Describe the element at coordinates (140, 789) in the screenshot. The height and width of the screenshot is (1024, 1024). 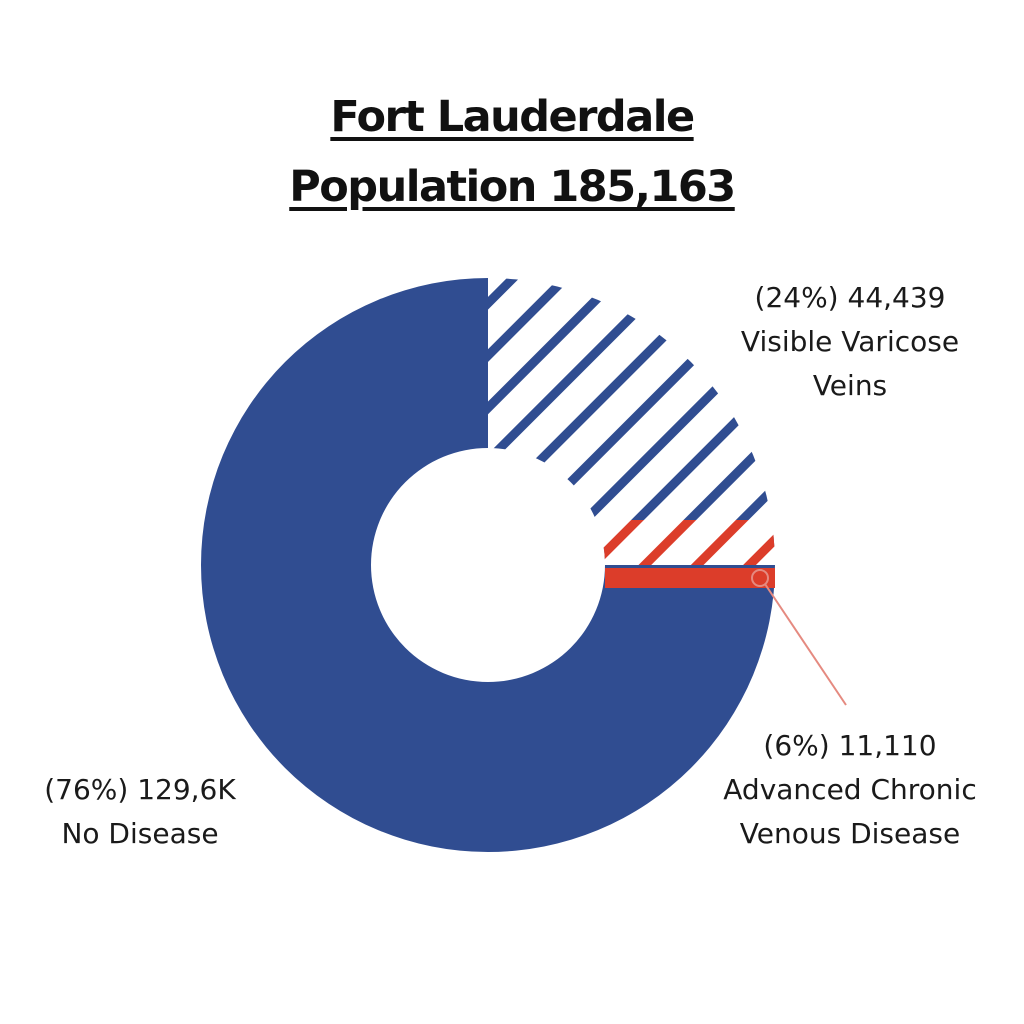
I see `label-nd-line1: (76%) 129,6K` at that location.